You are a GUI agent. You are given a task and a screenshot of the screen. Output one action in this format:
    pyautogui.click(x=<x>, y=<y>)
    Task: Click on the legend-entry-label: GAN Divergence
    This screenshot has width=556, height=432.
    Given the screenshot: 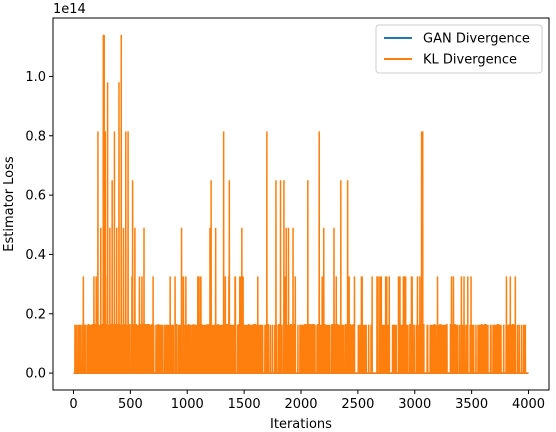 What is the action you would take?
    pyautogui.click(x=476, y=39)
    